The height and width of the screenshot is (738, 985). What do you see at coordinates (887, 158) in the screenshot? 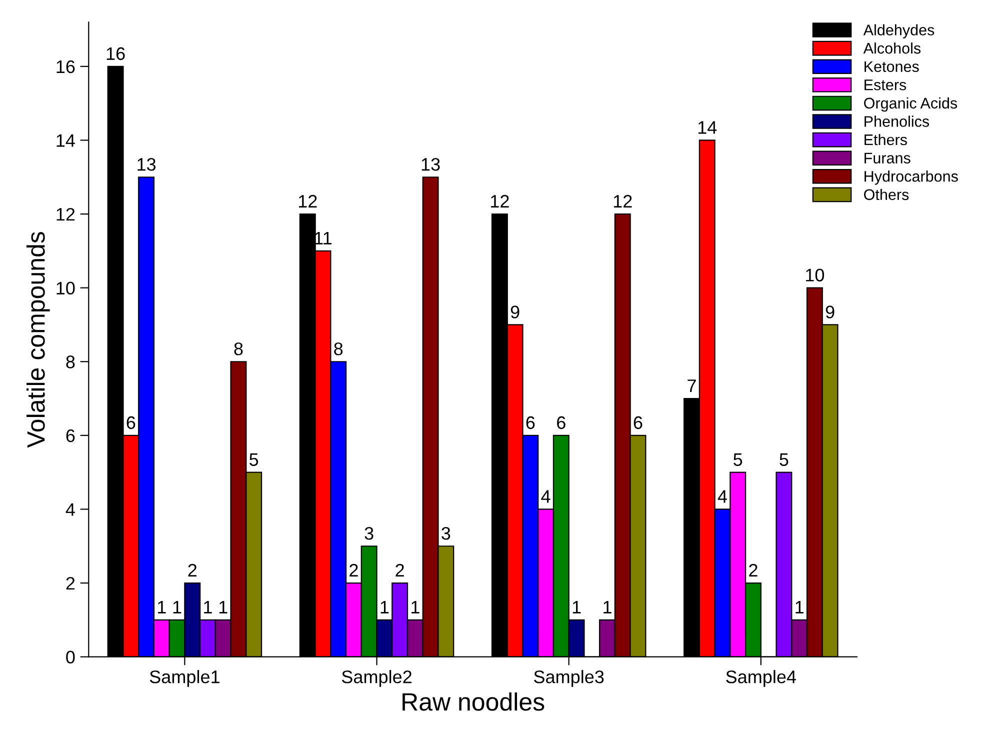
I see `legend-label: Furans` at bounding box center [887, 158].